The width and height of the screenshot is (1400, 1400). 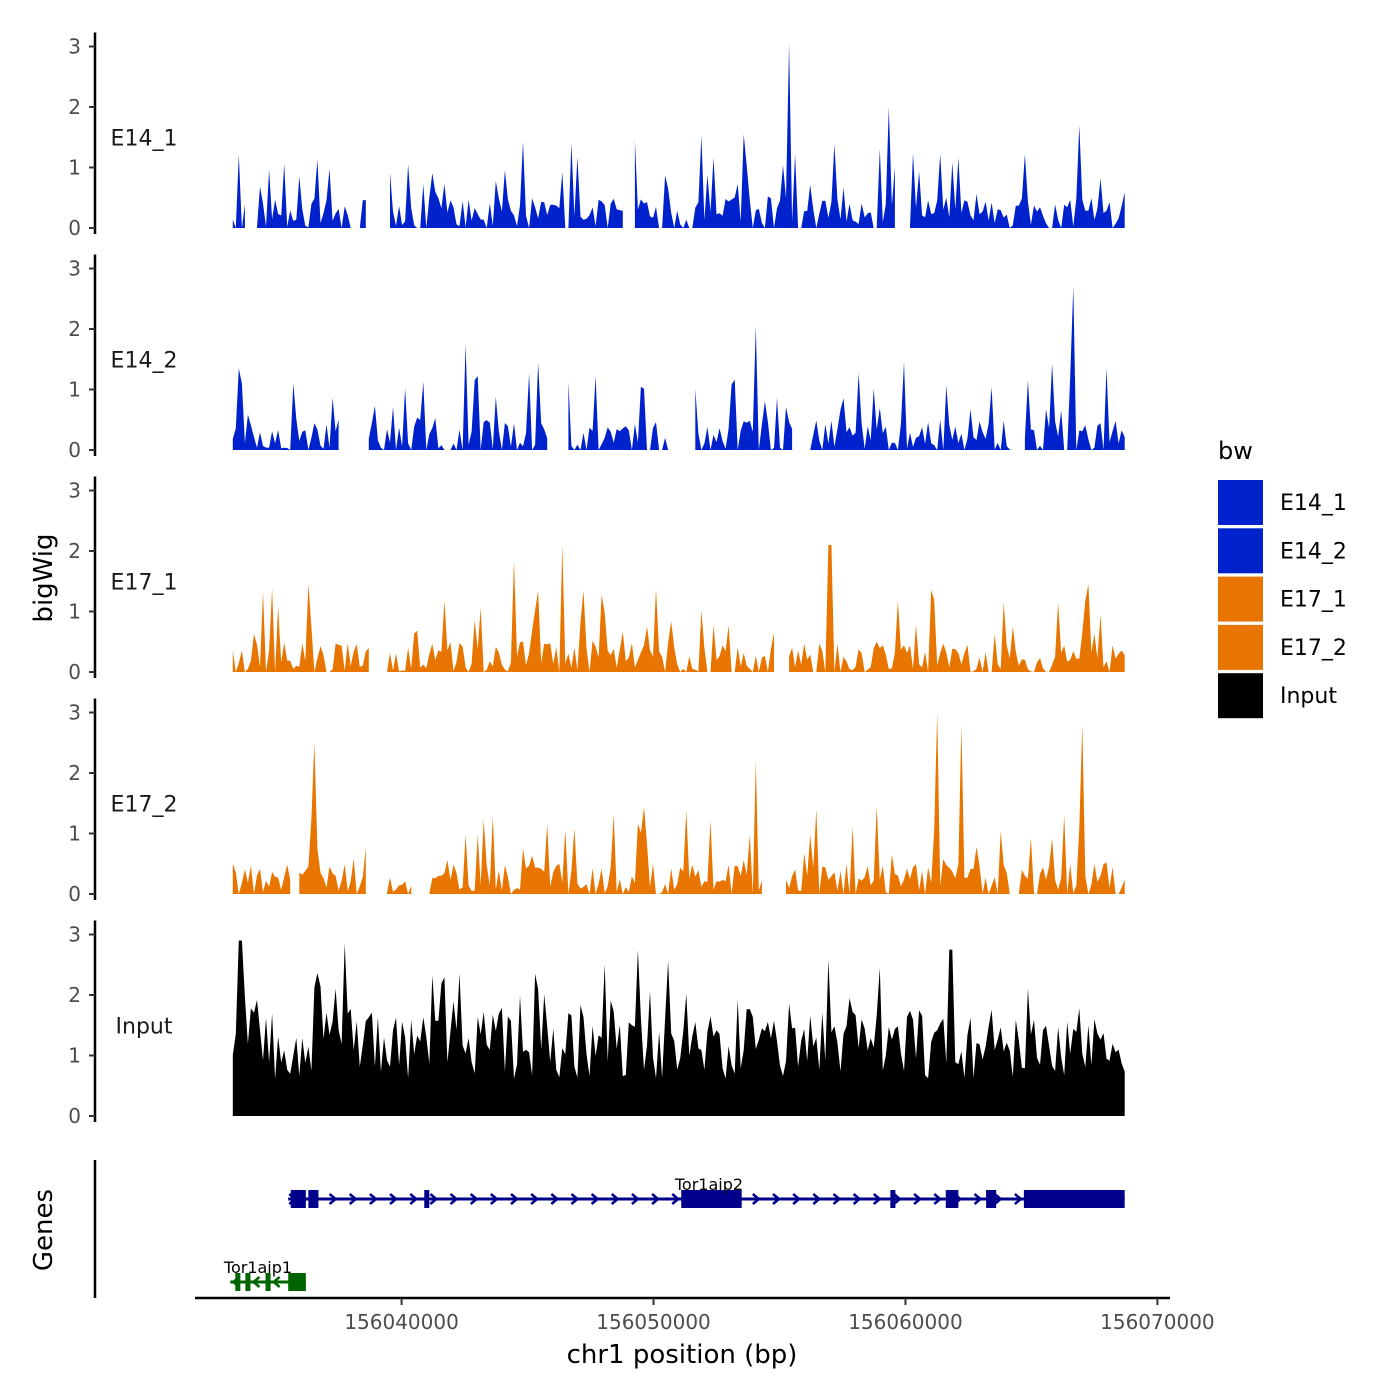 I want to click on legend-label: E14_2, so click(x=1313, y=551).